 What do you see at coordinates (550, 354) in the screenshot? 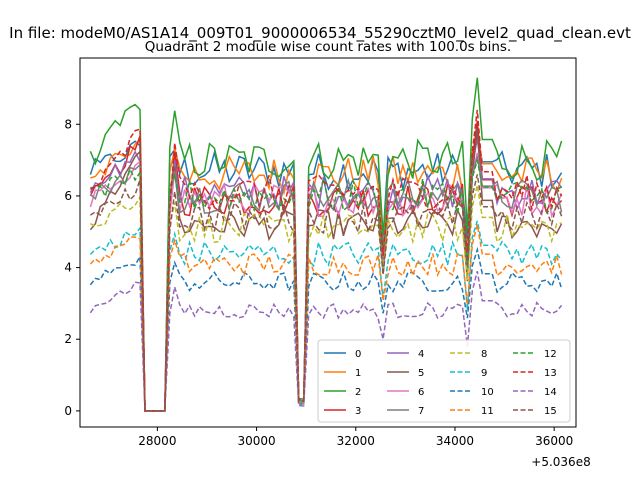
I see `legend-label-12: 12` at bounding box center [550, 354].